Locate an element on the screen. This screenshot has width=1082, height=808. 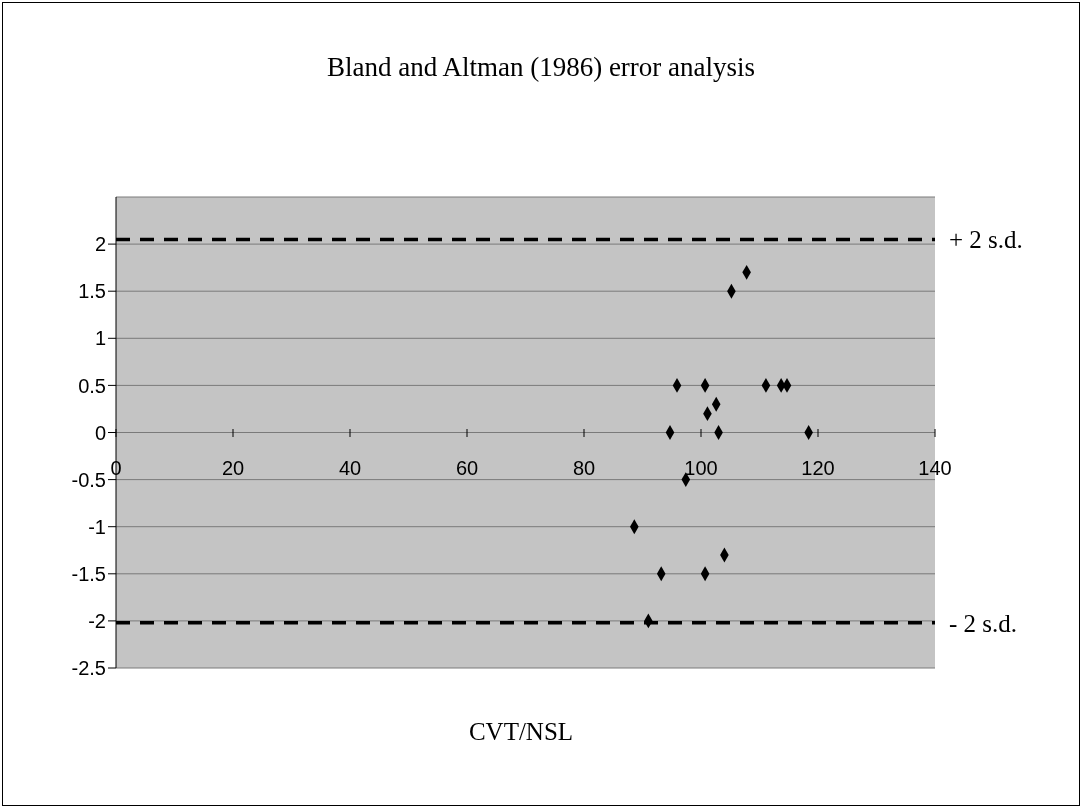
y-tick-label: 1.5 is located at coordinates (92, 291).